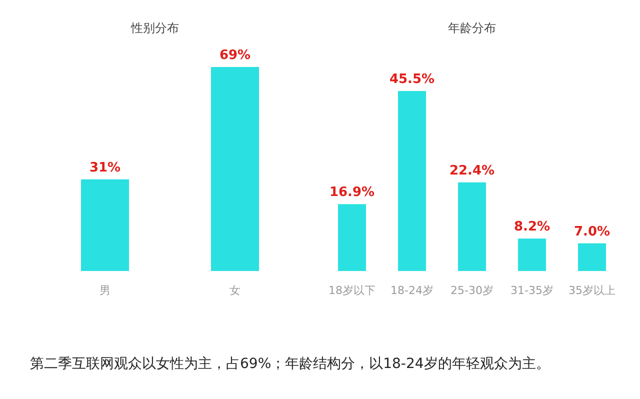  Describe the element at coordinates (352, 290) in the screenshot. I see `x-tick-label: 18岁以下` at that location.